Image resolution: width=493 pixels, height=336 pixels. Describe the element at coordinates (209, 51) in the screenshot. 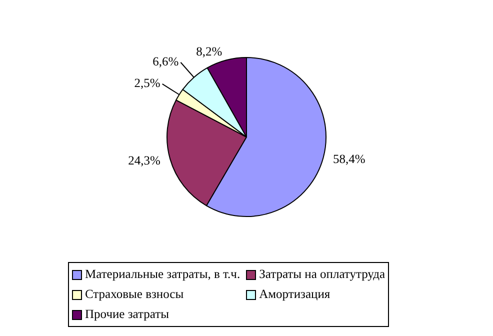

I see `data-label: 8,2%` at that location.